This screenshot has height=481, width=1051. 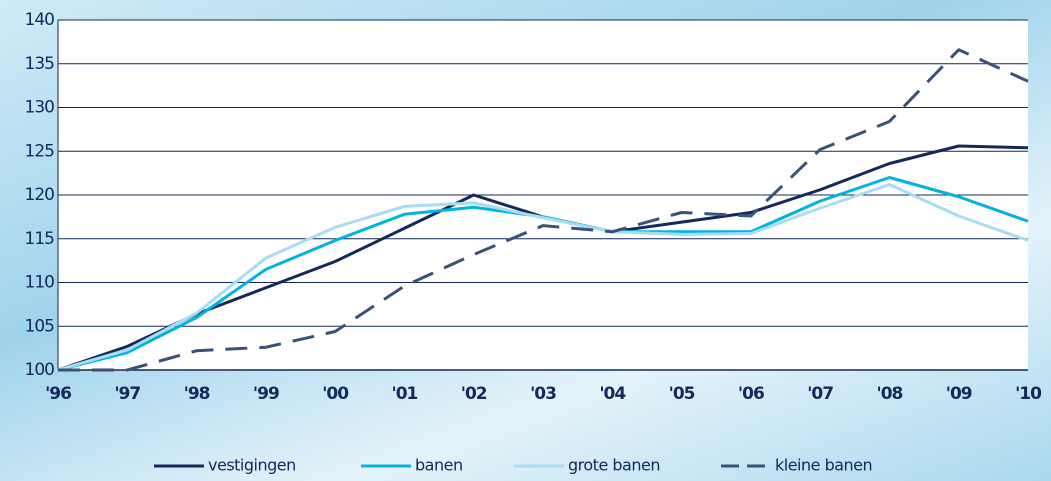 What do you see at coordinates (335, 394) in the screenshot?
I see `x-tick-label: '00` at bounding box center [335, 394].